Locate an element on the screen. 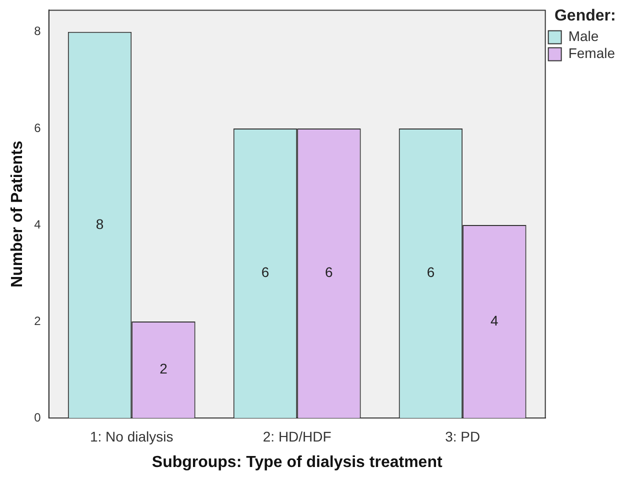 The width and height of the screenshot is (629, 480). x-tick-label: 1: No dialysis is located at coordinates (132, 436).